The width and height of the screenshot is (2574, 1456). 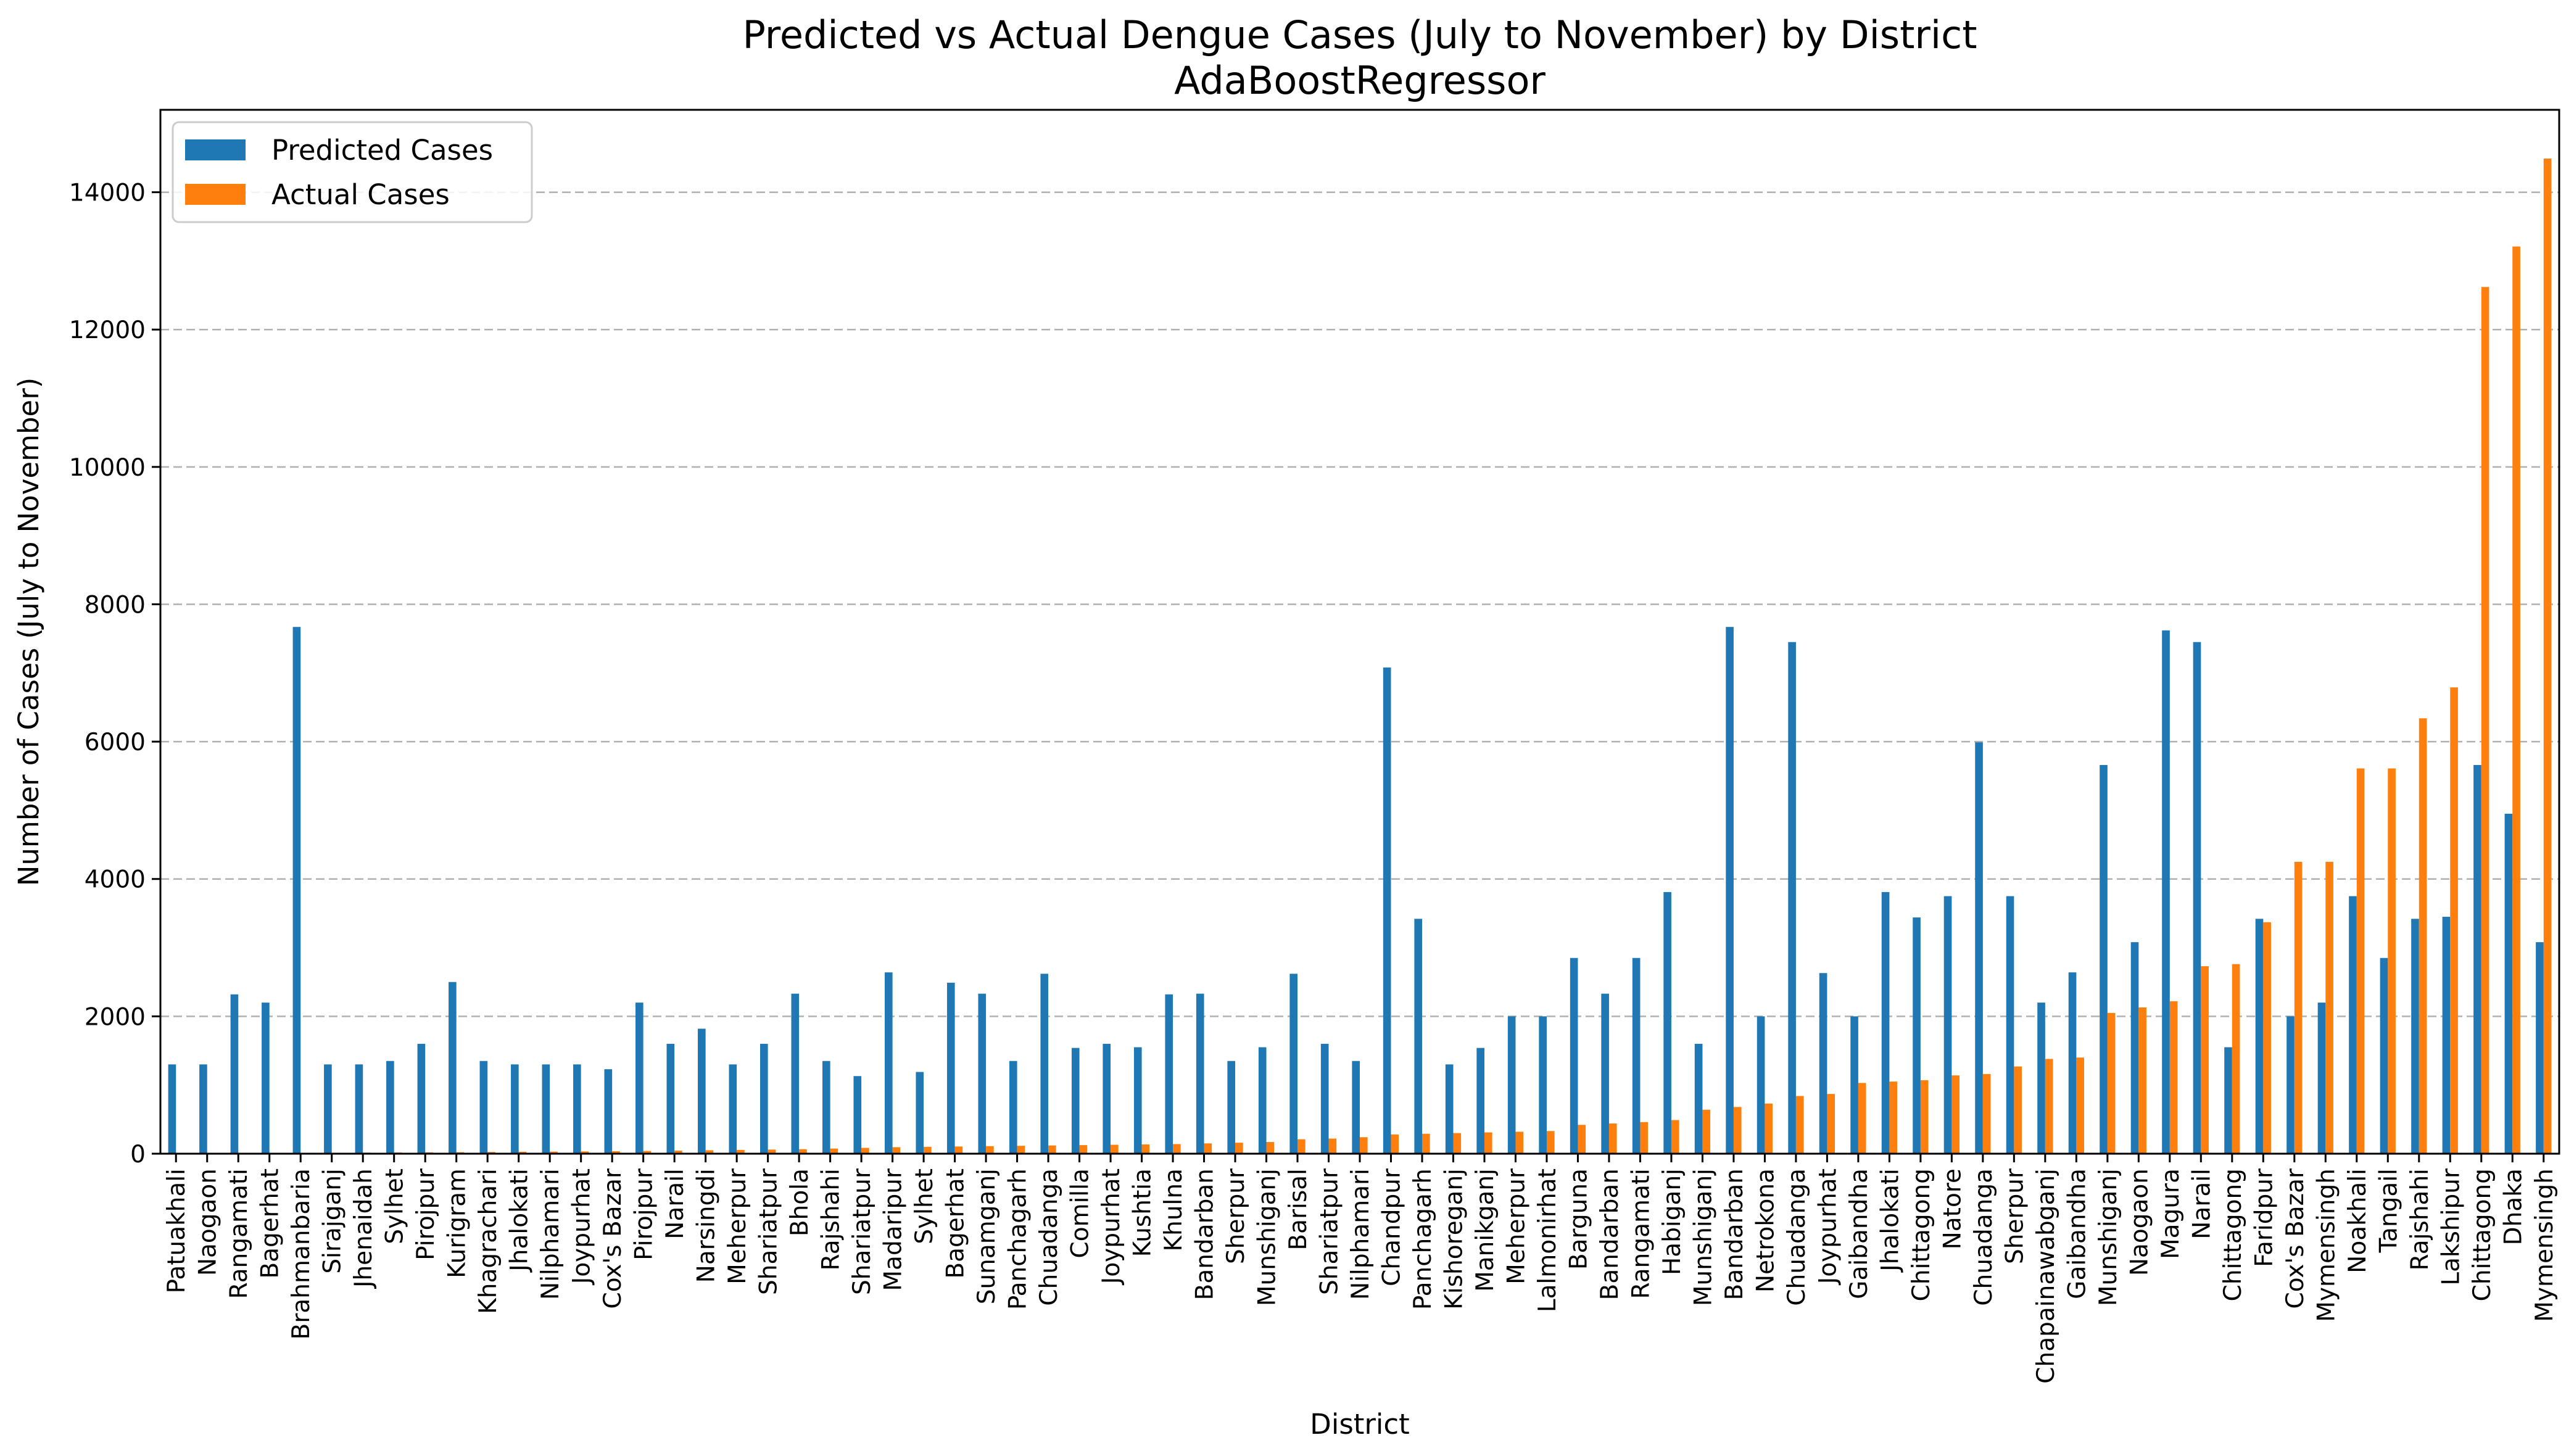 I want to click on x-tick-label: Sherpur, so click(x=1236, y=1216).